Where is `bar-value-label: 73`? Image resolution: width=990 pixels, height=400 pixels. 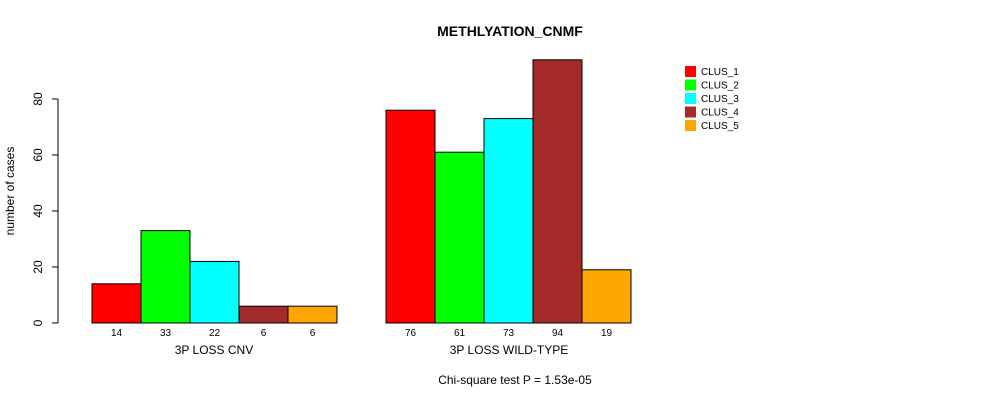
bar-value-label: 73 is located at coordinates (509, 333).